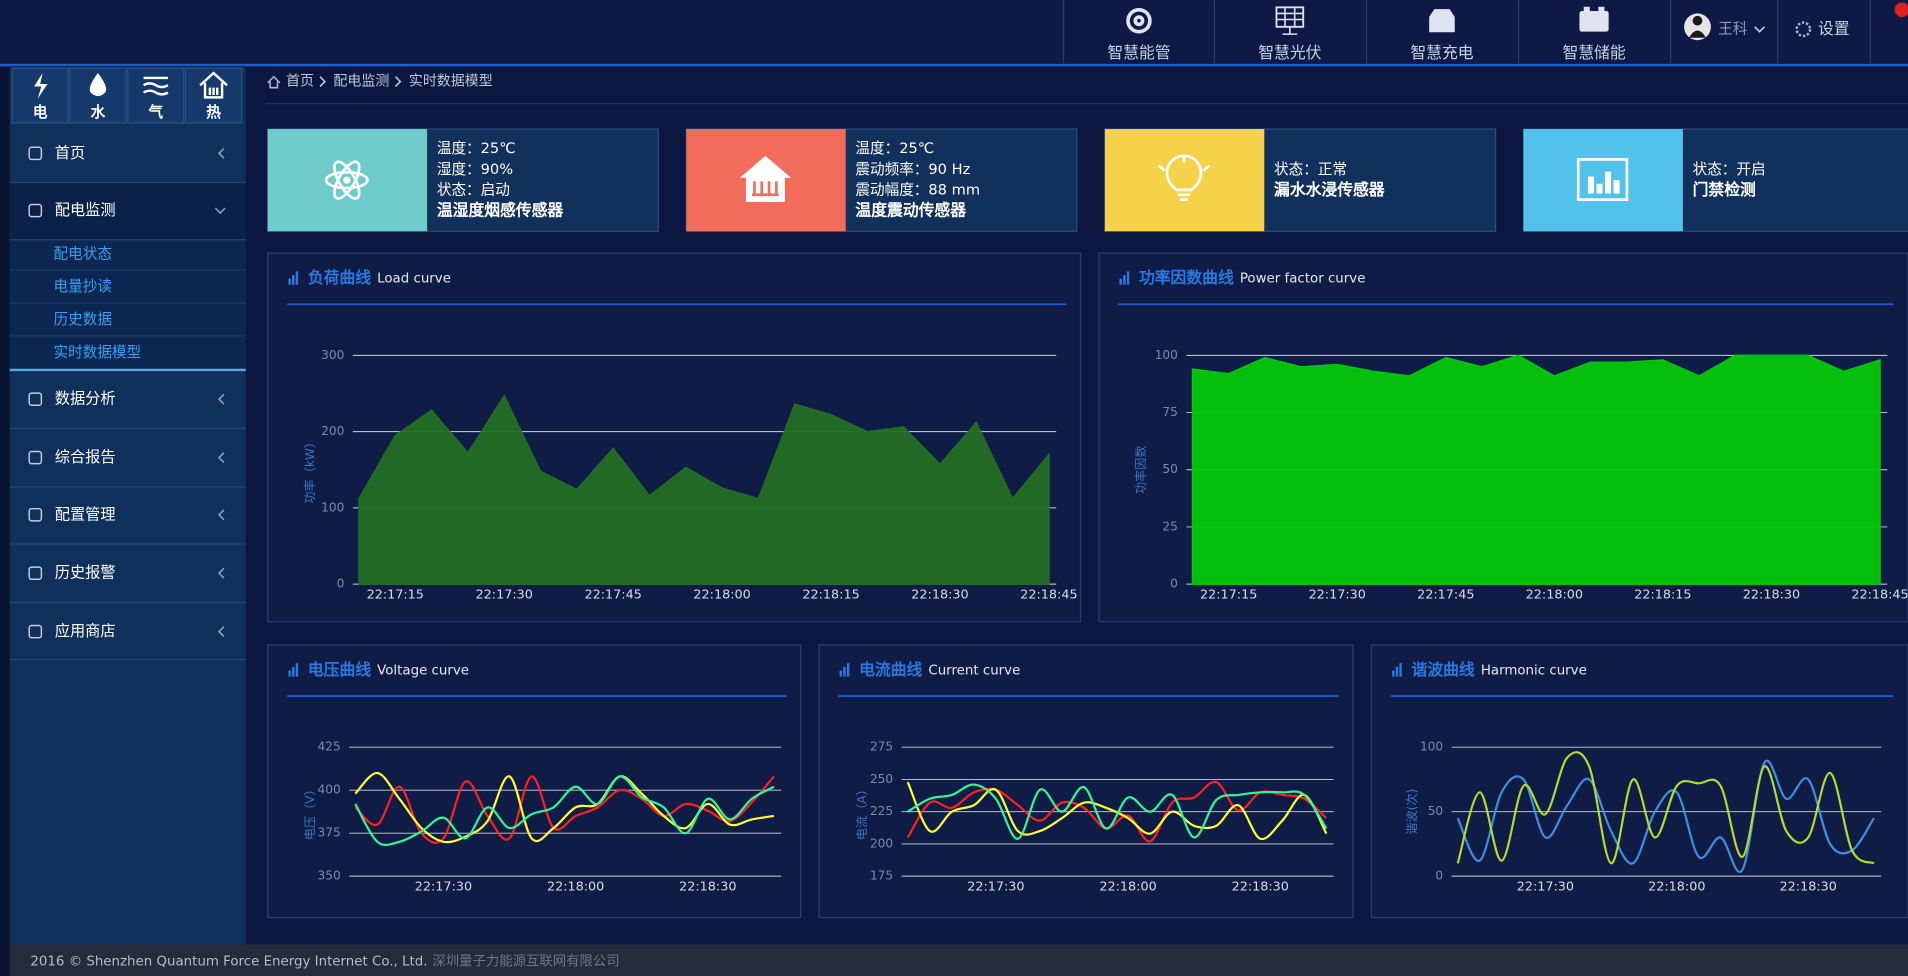 The width and height of the screenshot is (1908, 976). Describe the element at coordinates (881, 779) in the screenshot. I see `y-tick-label: 250` at that location.